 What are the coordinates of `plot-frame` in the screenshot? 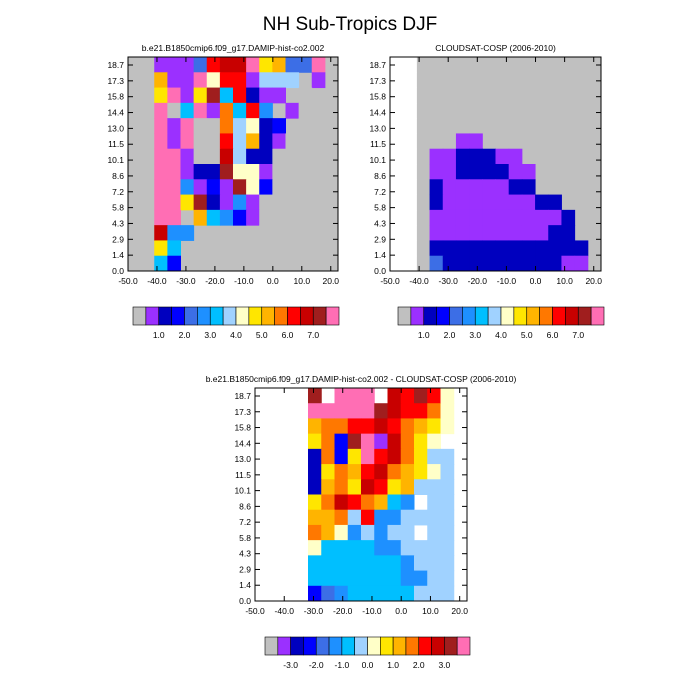 It's located at (361, 494).